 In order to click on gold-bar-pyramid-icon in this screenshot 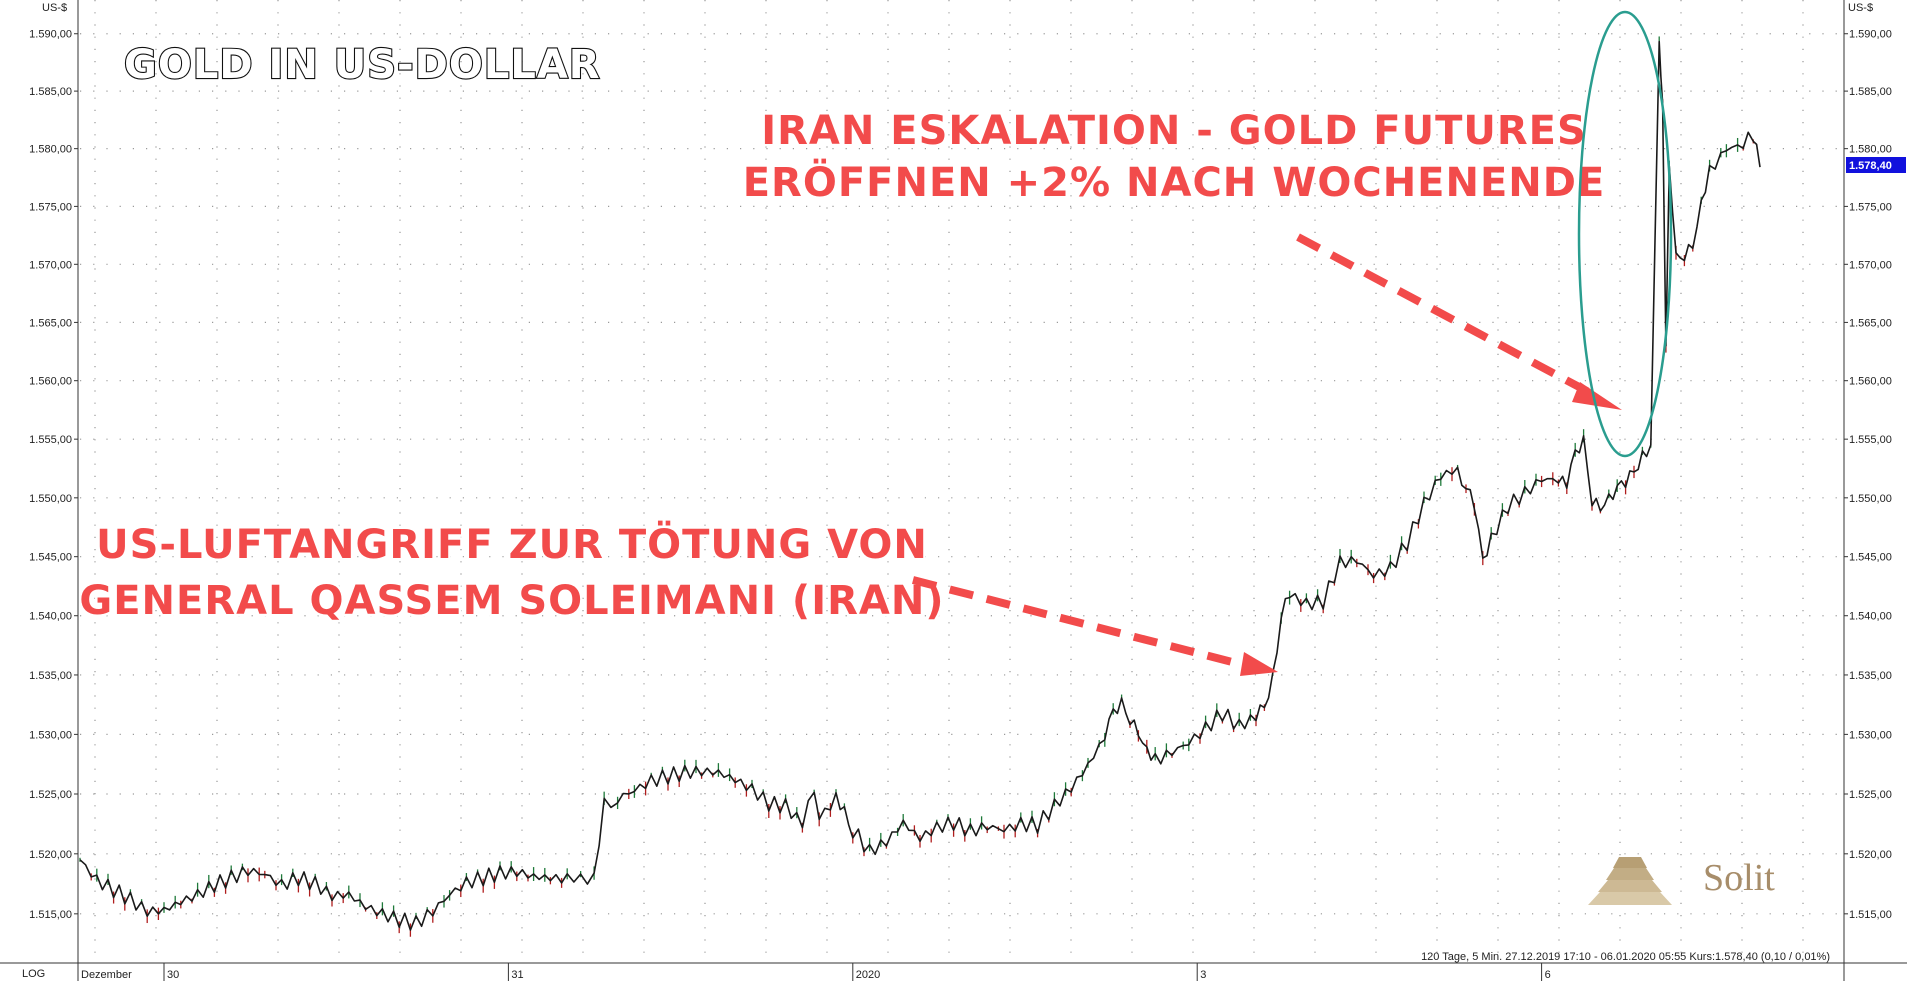, I will do `click(1630, 881)`.